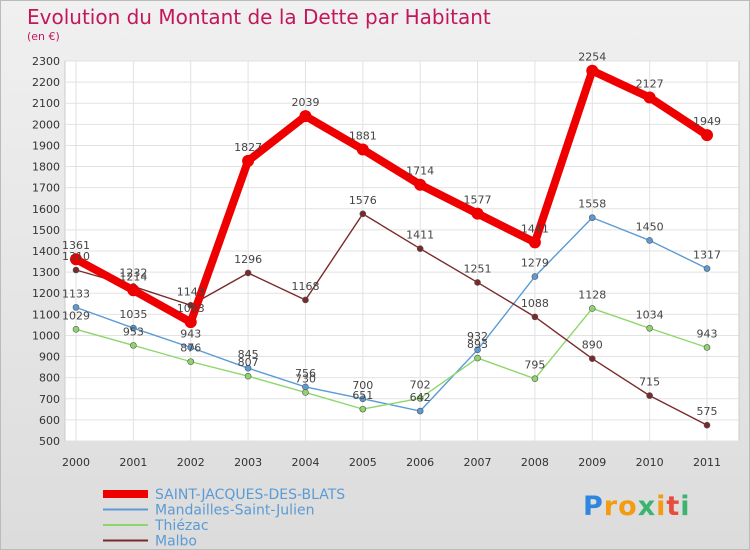 The height and width of the screenshot is (550, 750). What do you see at coordinates (248, 354) in the screenshot?
I see `data-label: 845` at bounding box center [248, 354].